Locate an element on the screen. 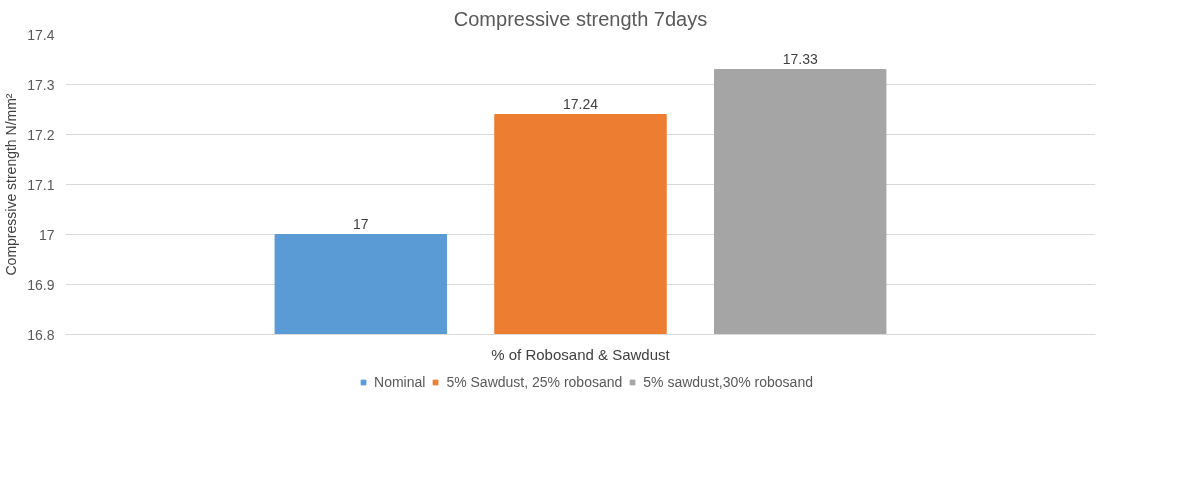  y-tick-label: 16.9 is located at coordinates (41, 284).